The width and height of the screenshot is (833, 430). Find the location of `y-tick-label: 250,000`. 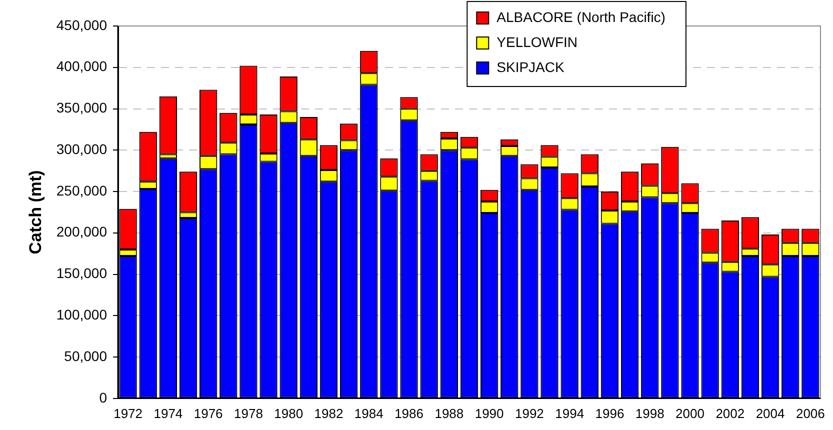

y-tick-label: 250,000 is located at coordinates (82, 190).